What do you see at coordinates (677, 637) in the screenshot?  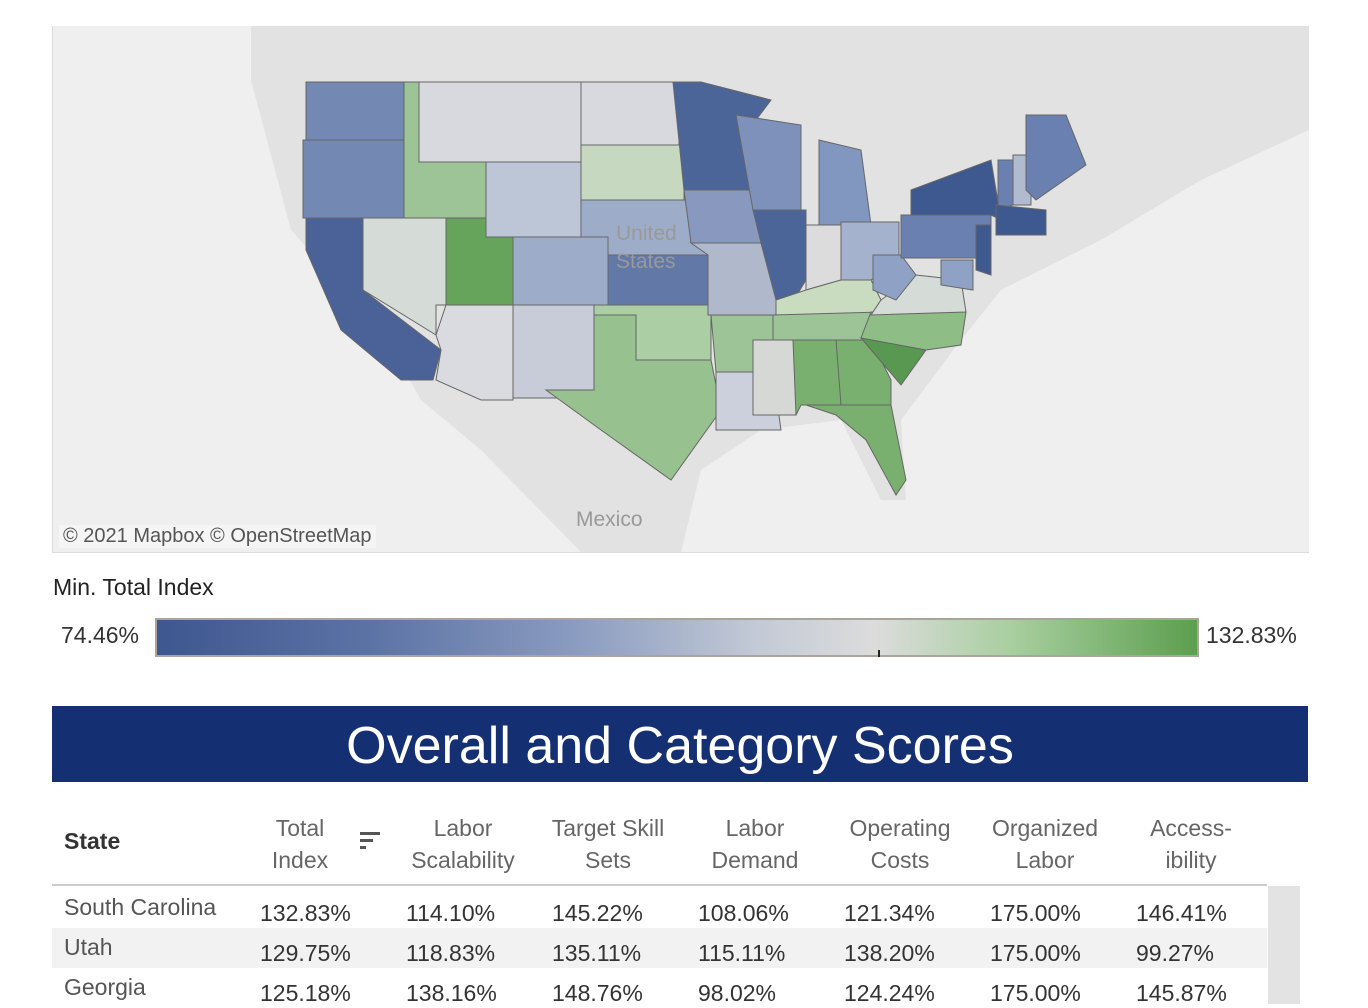 I see `legend-gradient` at bounding box center [677, 637].